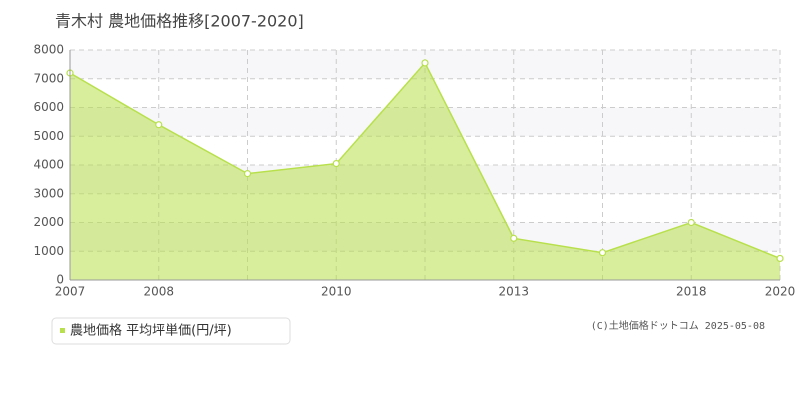  Describe the element at coordinates (48, 251) in the screenshot. I see `y-tick-label: 1000` at that location.